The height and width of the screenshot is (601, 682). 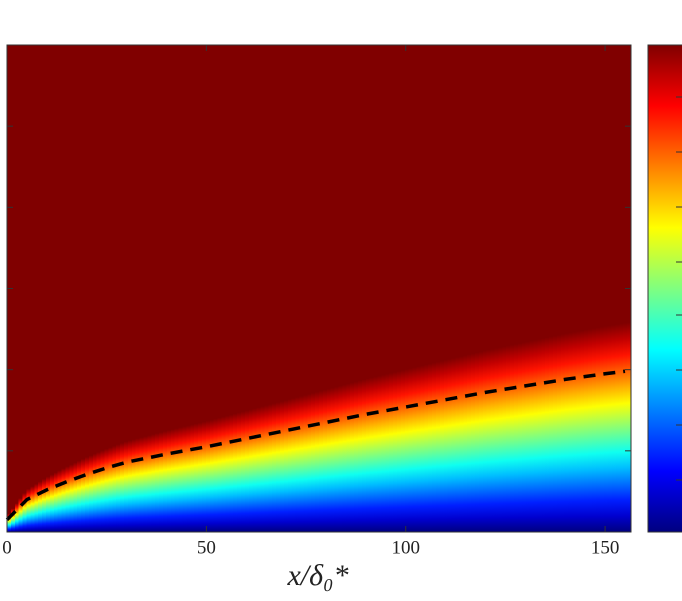 I want to click on colorbar-ticks, so click(x=679, y=288).